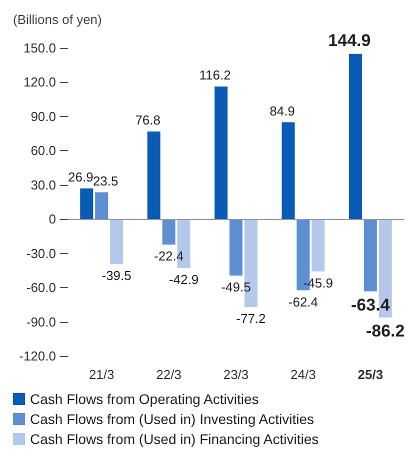 The image size is (414, 459). What do you see at coordinates (81, 176) in the screenshot?
I see `data-label: 26.9` at bounding box center [81, 176].